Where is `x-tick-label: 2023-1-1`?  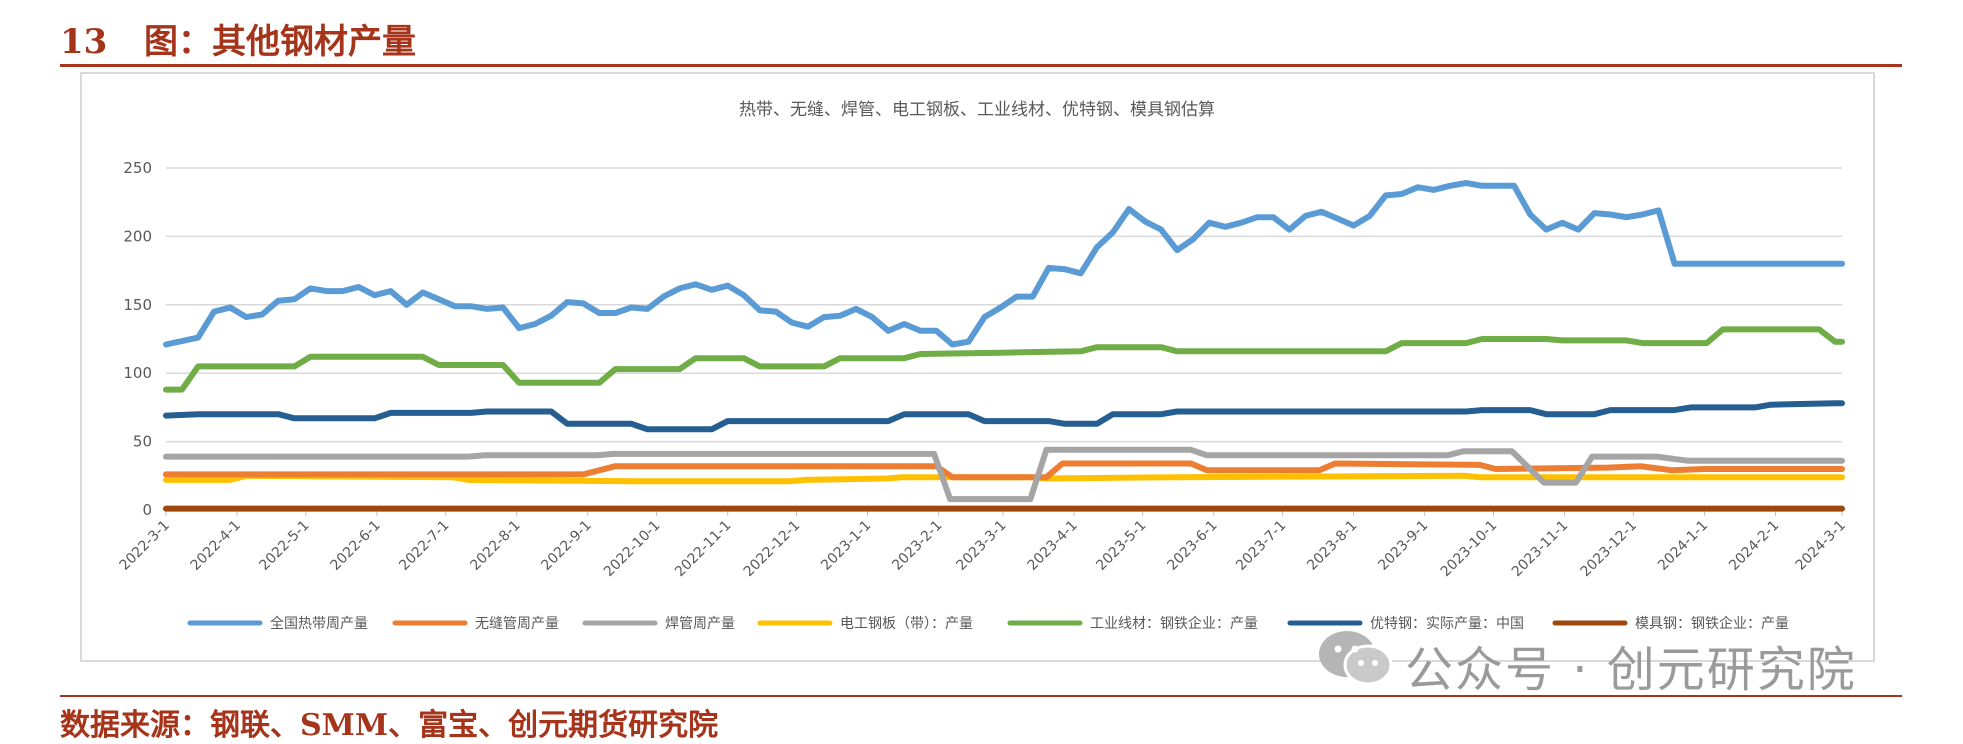 x-tick-label: 2023-1-1 is located at coordinates (846, 546).